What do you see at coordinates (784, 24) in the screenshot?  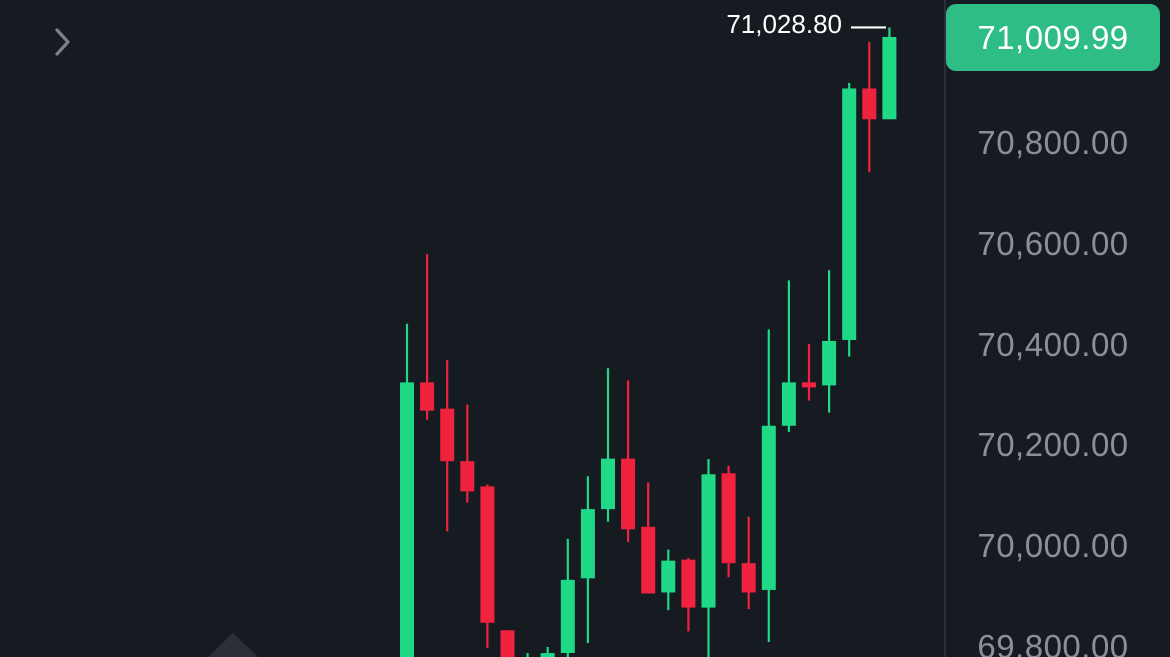 I see `high-price-label: 71,028.80` at bounding box center [784, 24].